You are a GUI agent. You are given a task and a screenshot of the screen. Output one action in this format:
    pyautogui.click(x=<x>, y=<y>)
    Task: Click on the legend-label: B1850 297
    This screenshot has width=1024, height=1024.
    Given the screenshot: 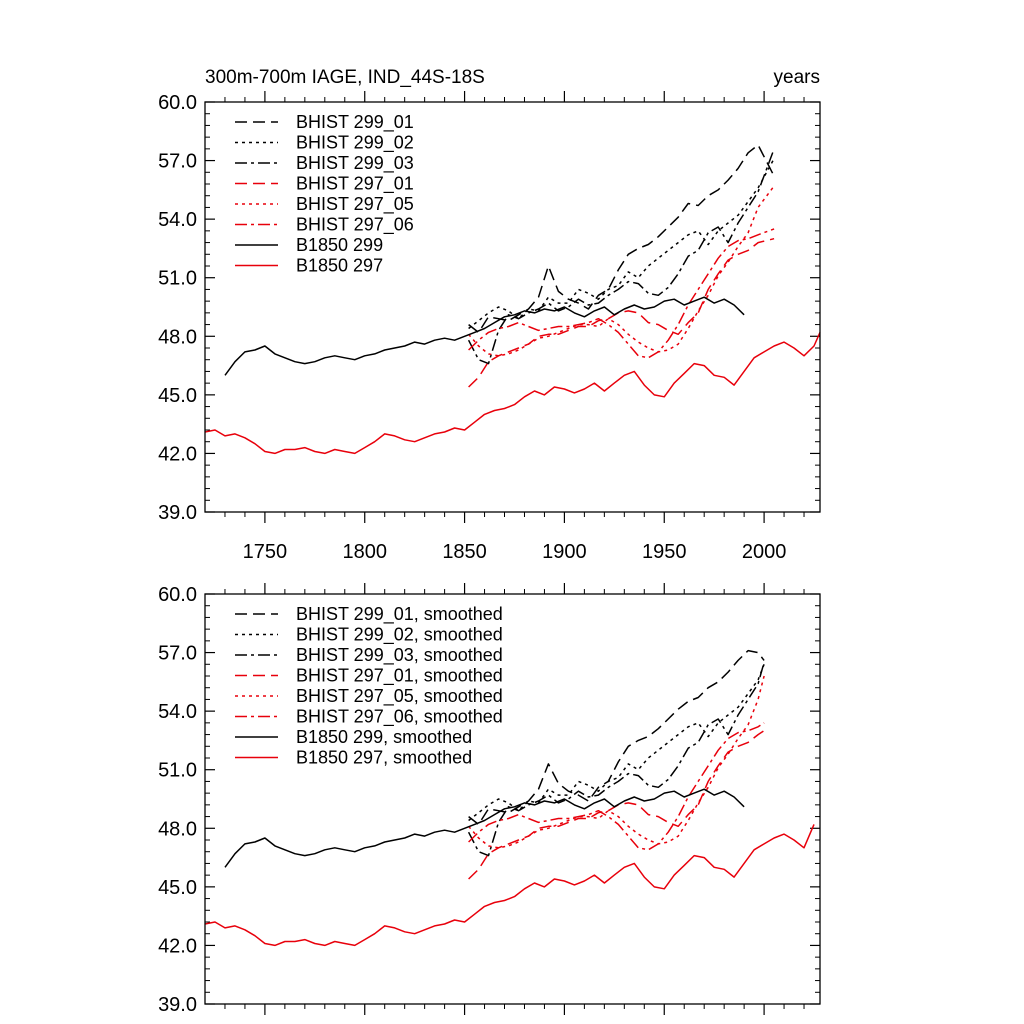 What is the action you would take?
    pyautogui.click(x=339, y=266)
    